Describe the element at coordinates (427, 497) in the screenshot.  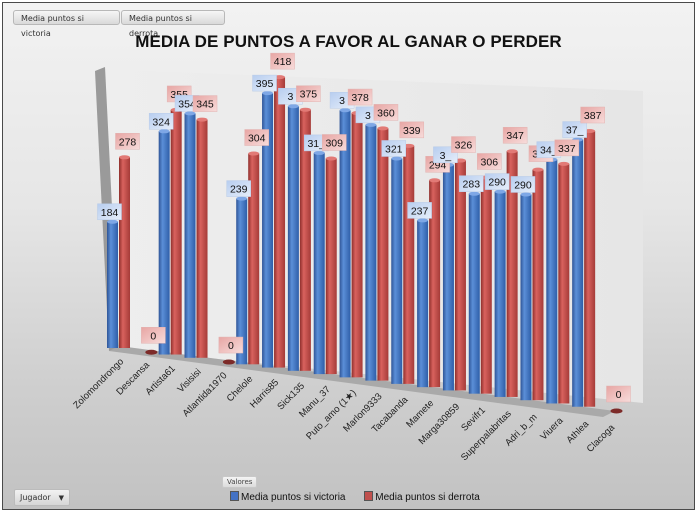
I see `legend-label-derrota: Media puntos si derrota` at that location.